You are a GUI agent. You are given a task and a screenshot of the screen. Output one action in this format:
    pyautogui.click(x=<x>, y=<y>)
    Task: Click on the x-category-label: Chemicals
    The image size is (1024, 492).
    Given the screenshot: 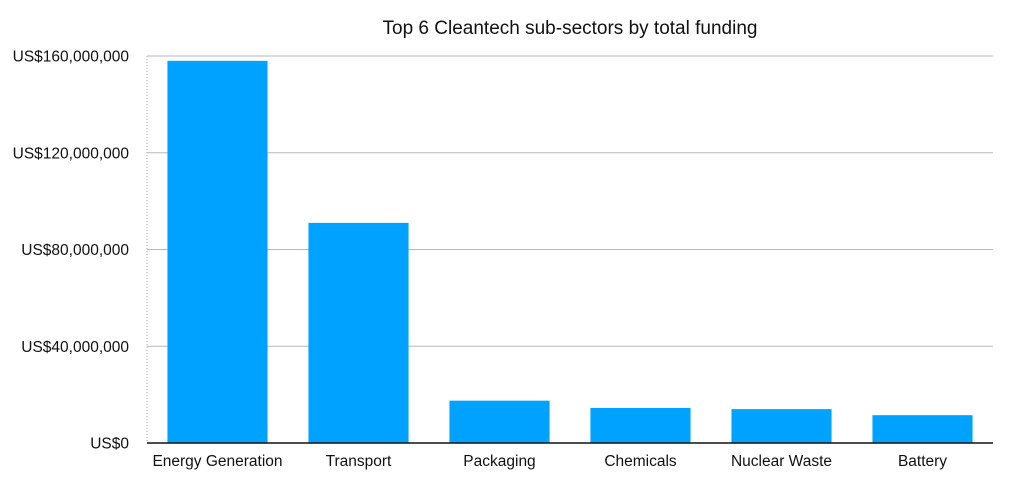 What is the action you would take?
    pyautogui.click(x=640, y=461)
    